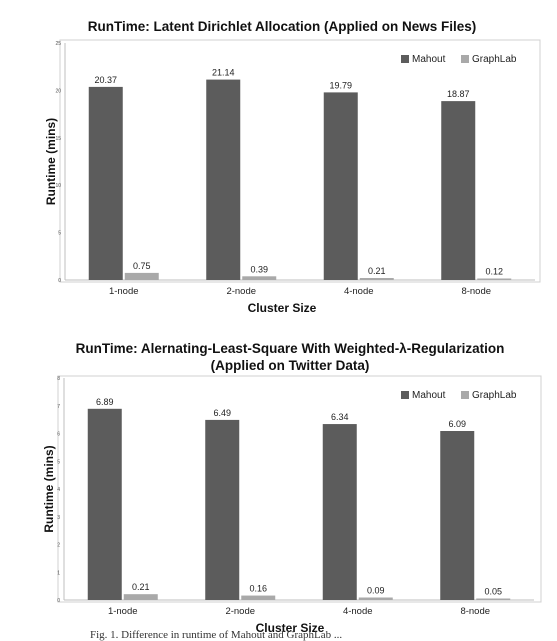  I want to click on chart-1-y-tick-label: 4, so click(58, 490).